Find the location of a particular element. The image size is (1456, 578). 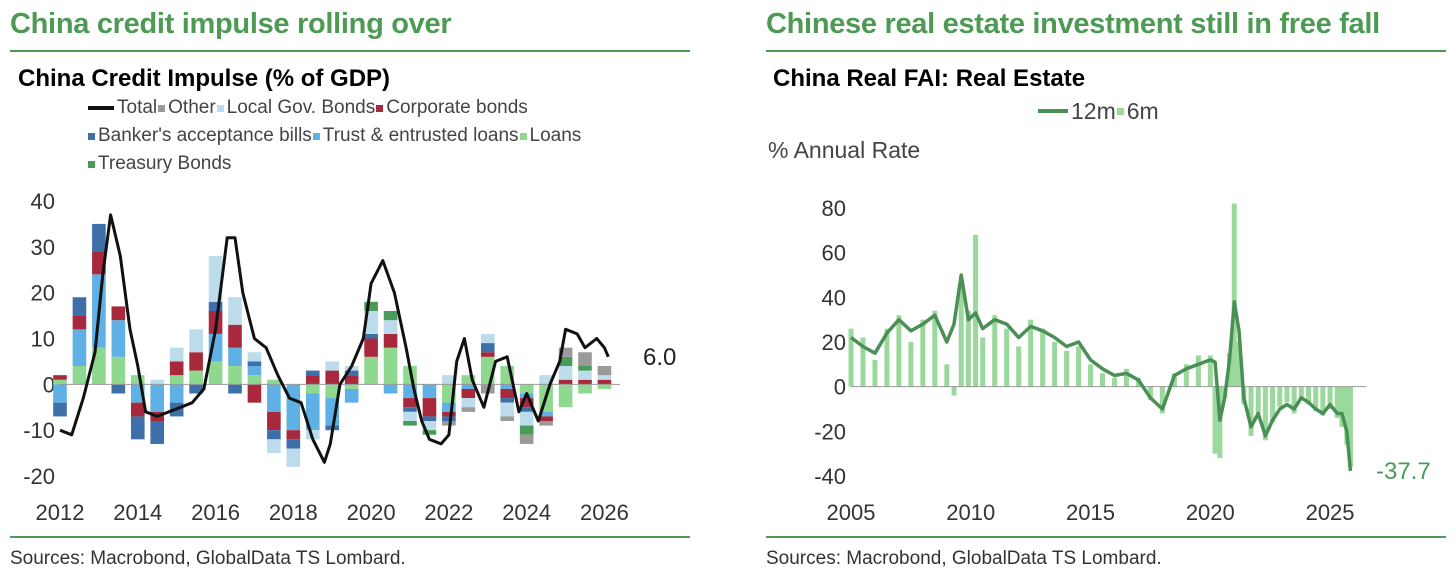

x-tick-label: 2016 is located at coordinates (215, 512).